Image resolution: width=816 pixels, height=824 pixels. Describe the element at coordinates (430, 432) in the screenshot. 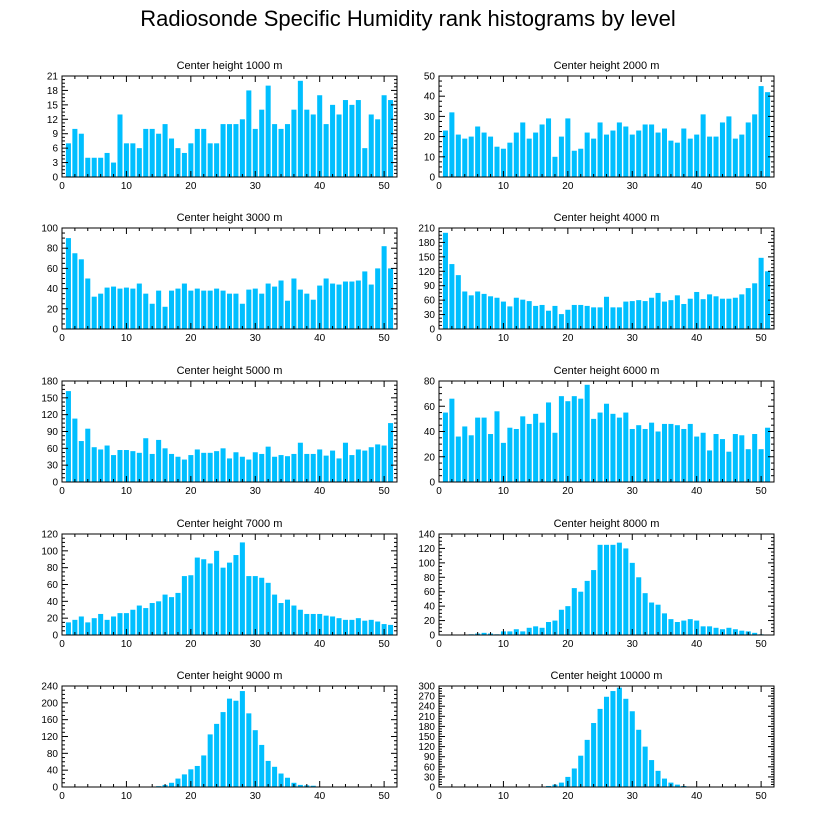

I see `chart-6-ylabel-40: 40` at that location.